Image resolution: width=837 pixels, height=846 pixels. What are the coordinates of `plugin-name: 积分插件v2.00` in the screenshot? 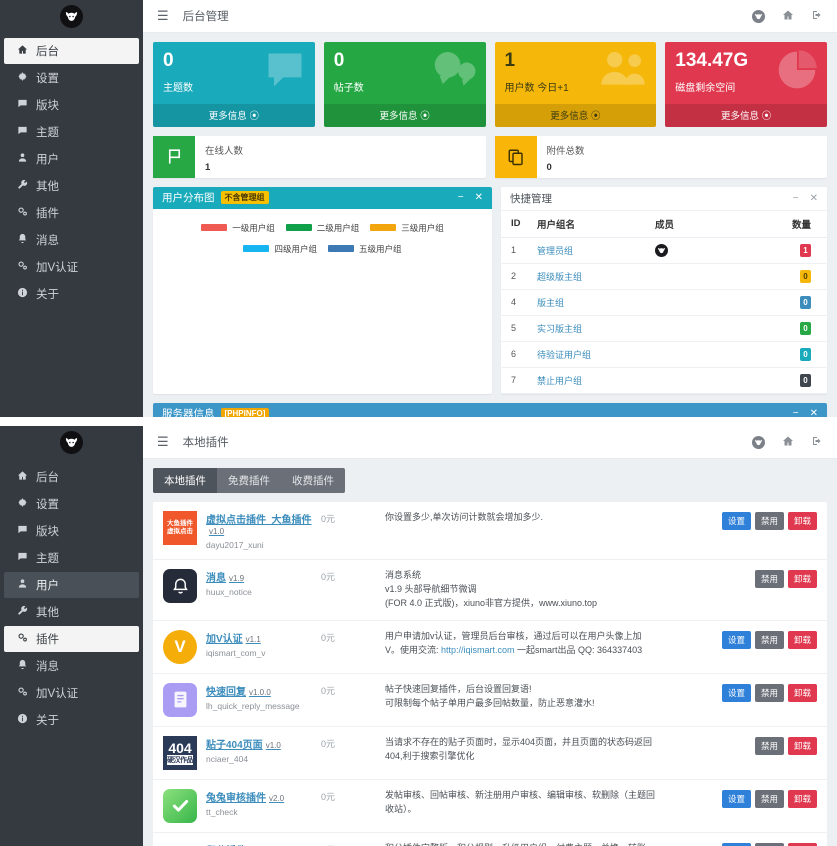 It's located at (263, 844).